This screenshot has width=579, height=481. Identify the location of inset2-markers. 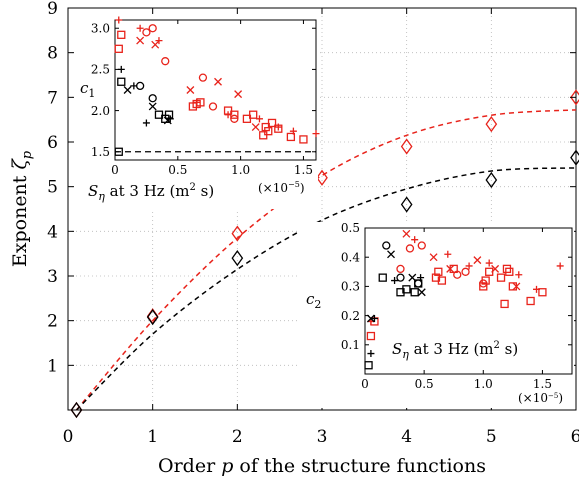
(464, 299).